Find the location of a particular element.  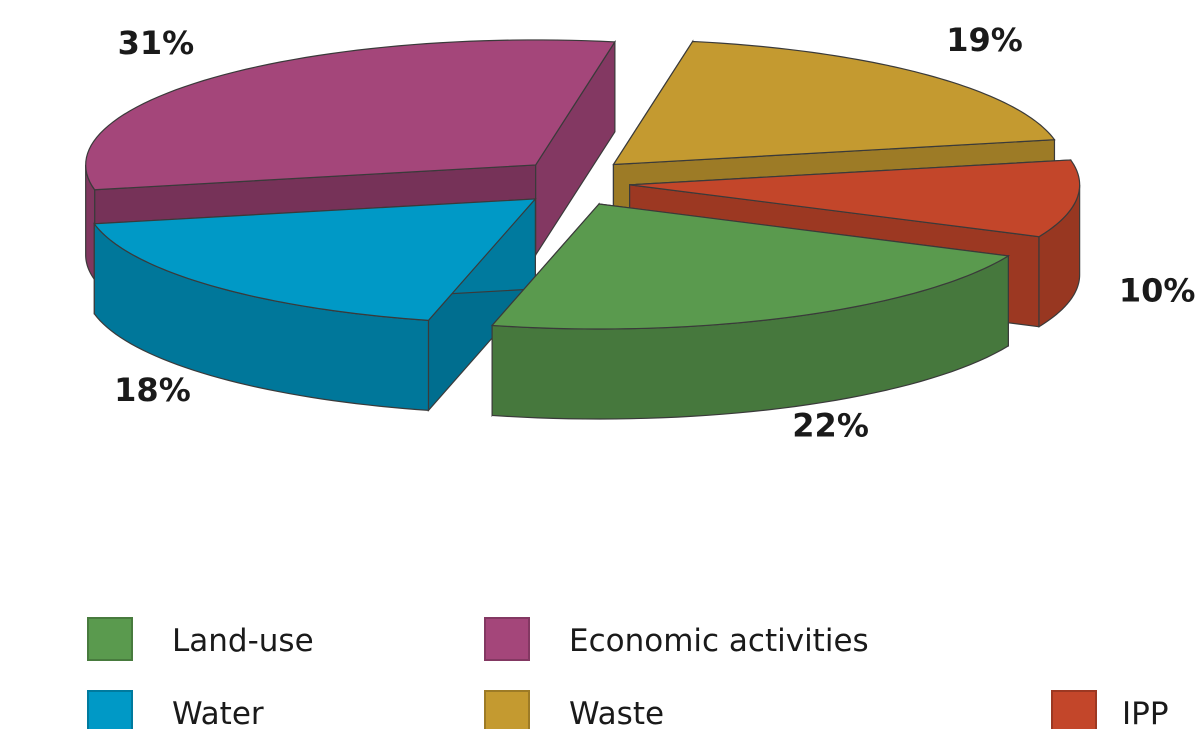

legend-item-land-use: Land-use is located at coordinates (200, 639).